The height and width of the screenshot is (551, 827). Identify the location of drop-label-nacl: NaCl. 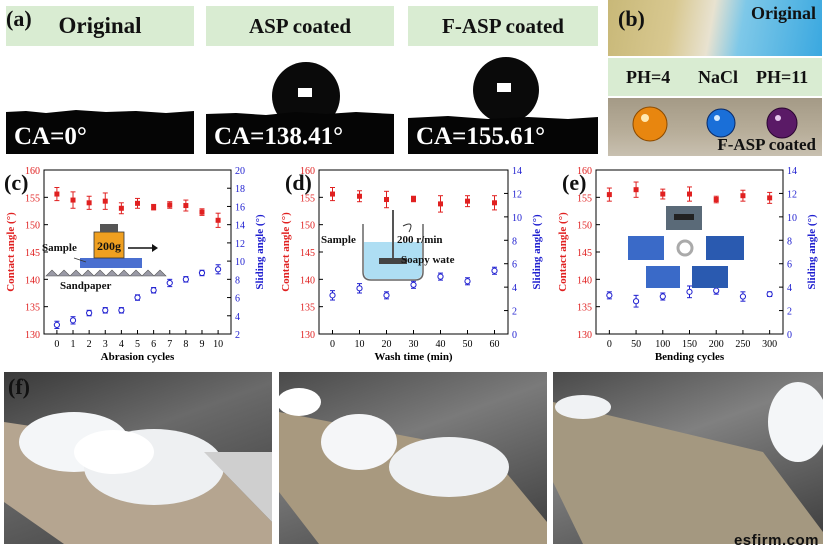
(718, 77).